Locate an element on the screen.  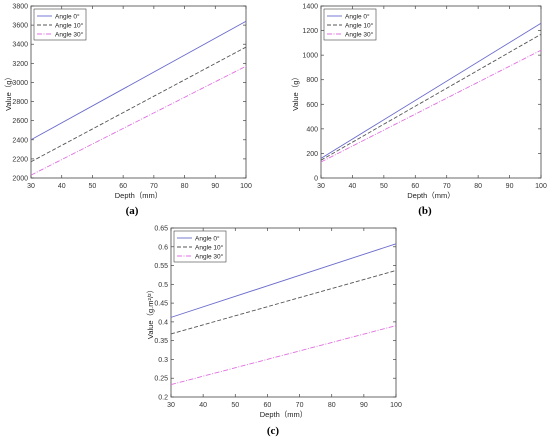
y-tick-label: 0.2 is located at coordinates (163, 398).